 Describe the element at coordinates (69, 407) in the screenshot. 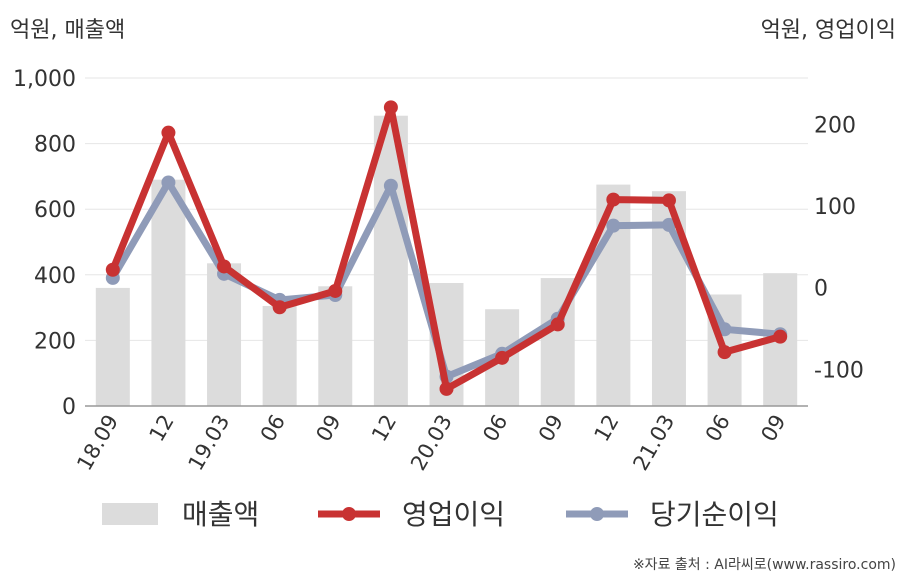

I see `y-left-tick-label: 0` at that location.